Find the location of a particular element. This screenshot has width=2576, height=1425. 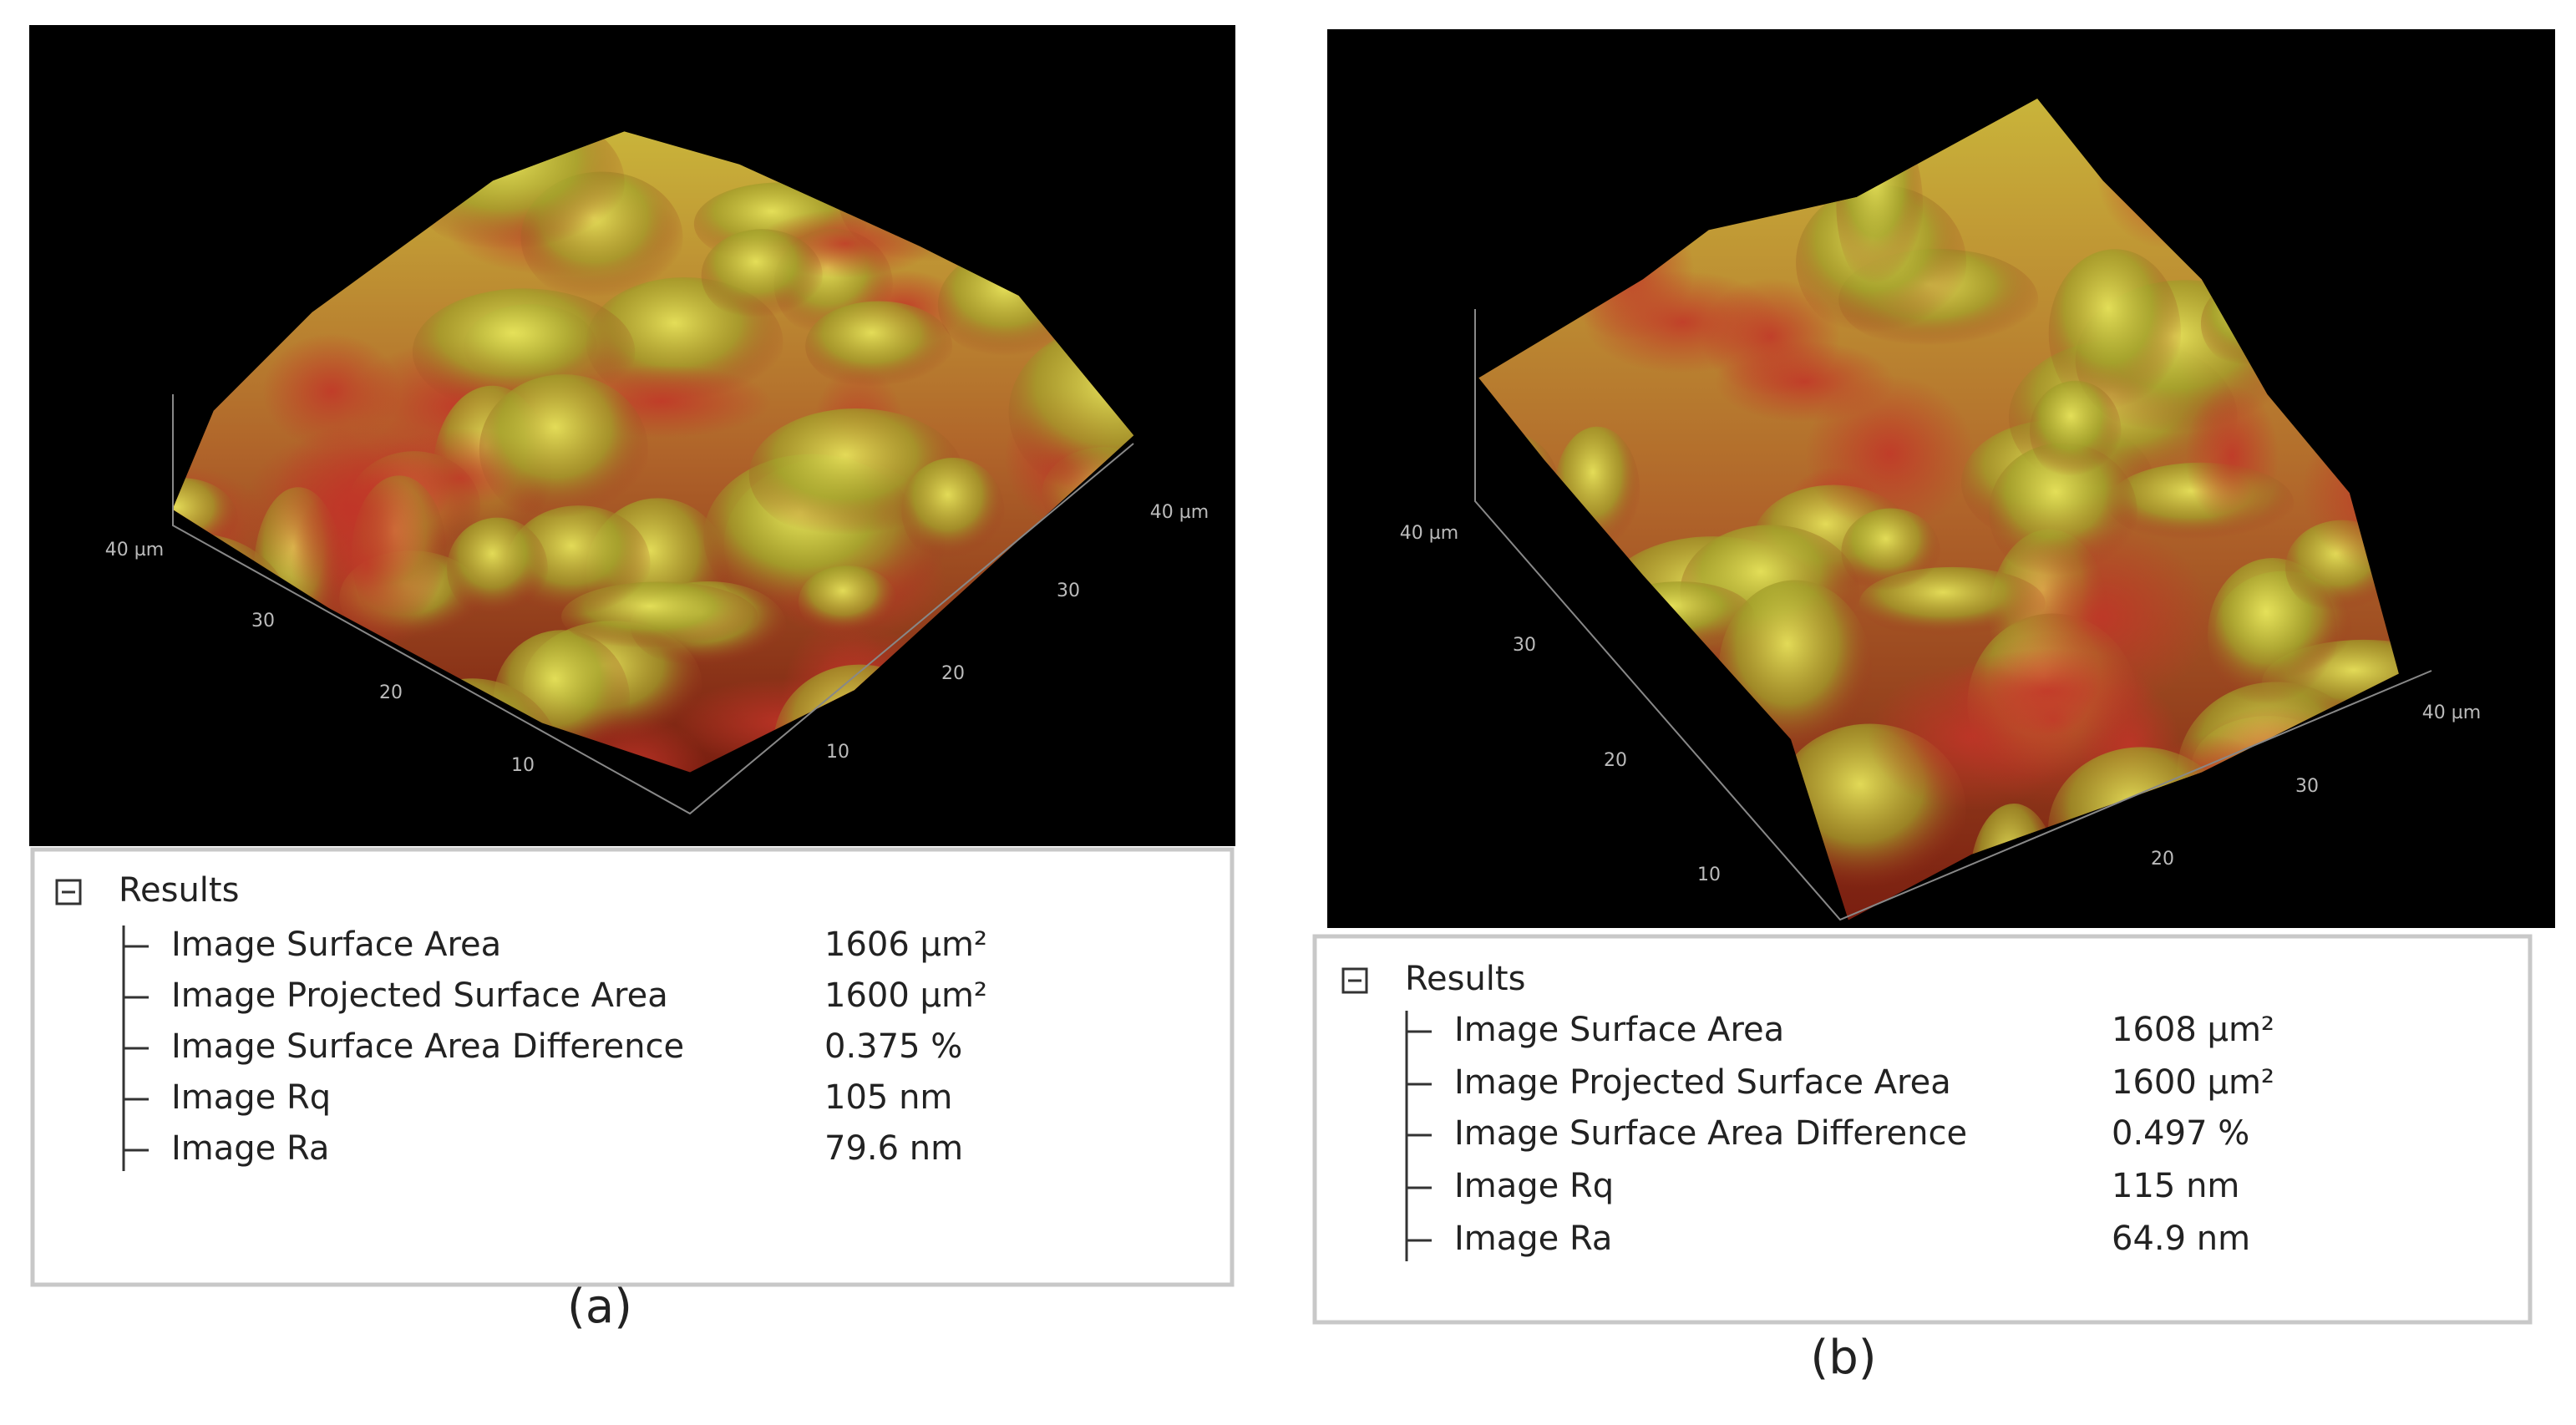

result-value: 79.6 nm is located at coordinates (894, 1148).